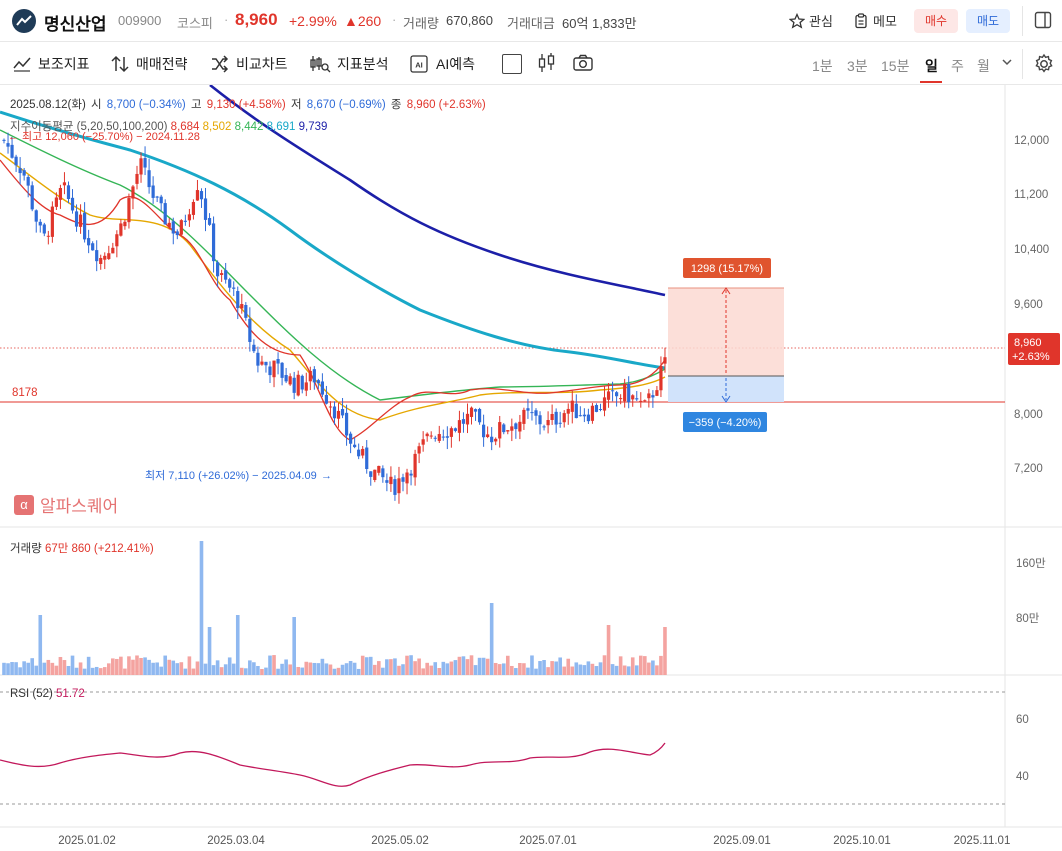 The width and height of the screenshot is (1062, 851). What do you see at coordinates (936, 21) in the screenshot?
I see `buy-button: 매수` at bounding box center [936, 21].